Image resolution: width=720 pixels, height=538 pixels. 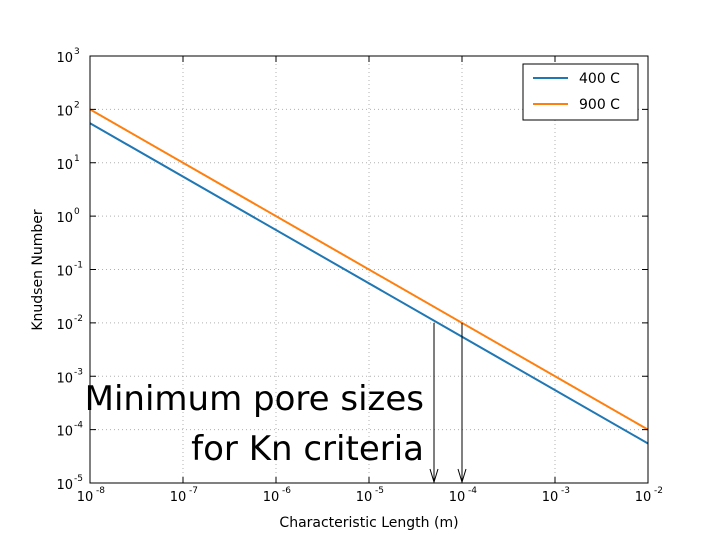 I want to click on legend-box, so click(x=580, y=92).